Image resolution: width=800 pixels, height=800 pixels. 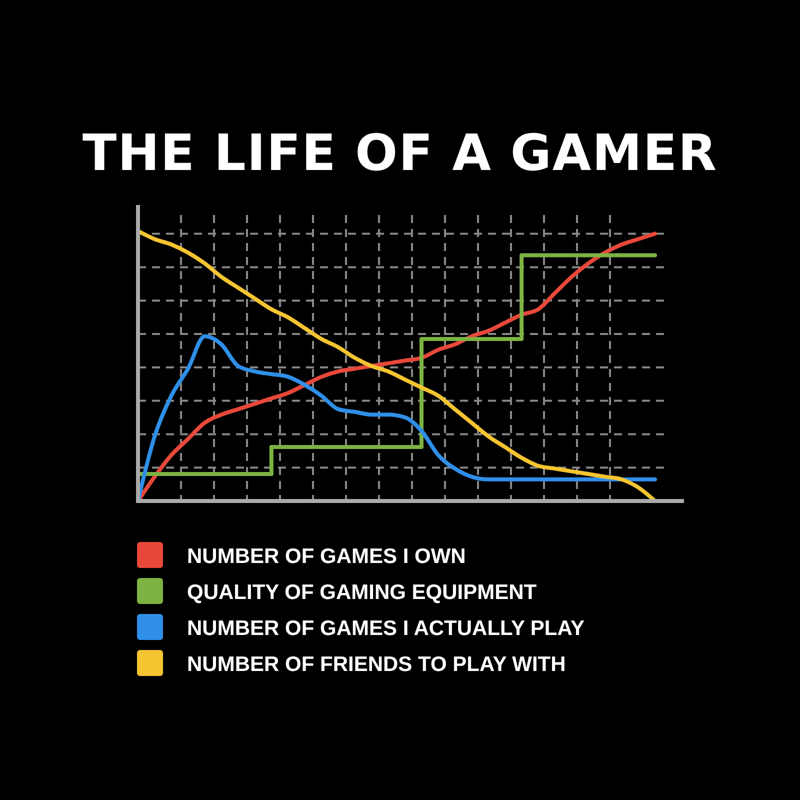 I want to click on legend-label: NUMBER OF FRIENDS TO PLAY WITH, so click(x=376, y=664).